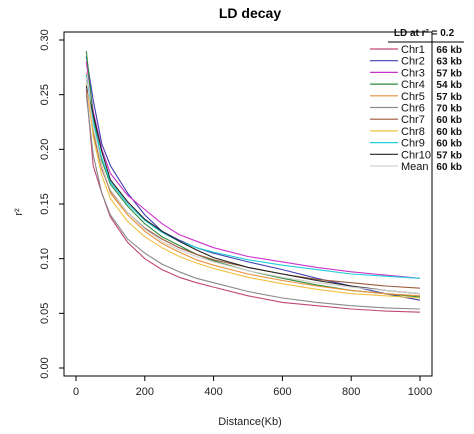  I want to click on legend-series-name: Chr10, so click(416, 155).